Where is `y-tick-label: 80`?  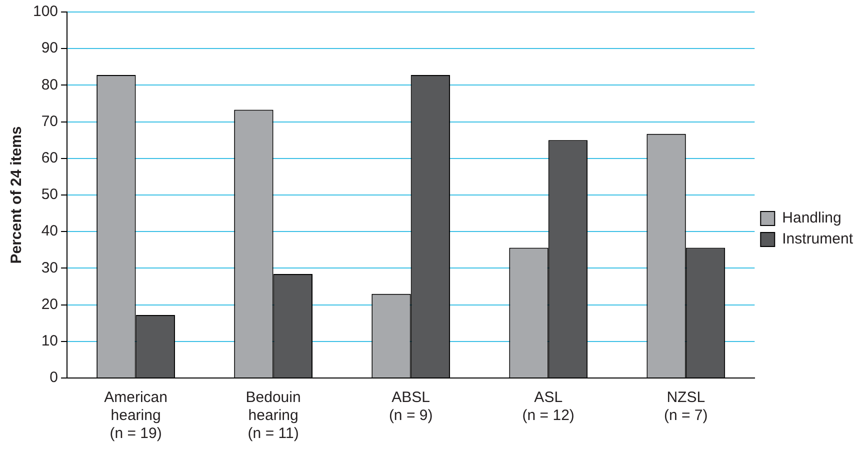
y-tick-label: 80 is located at coordinates (49, 85).